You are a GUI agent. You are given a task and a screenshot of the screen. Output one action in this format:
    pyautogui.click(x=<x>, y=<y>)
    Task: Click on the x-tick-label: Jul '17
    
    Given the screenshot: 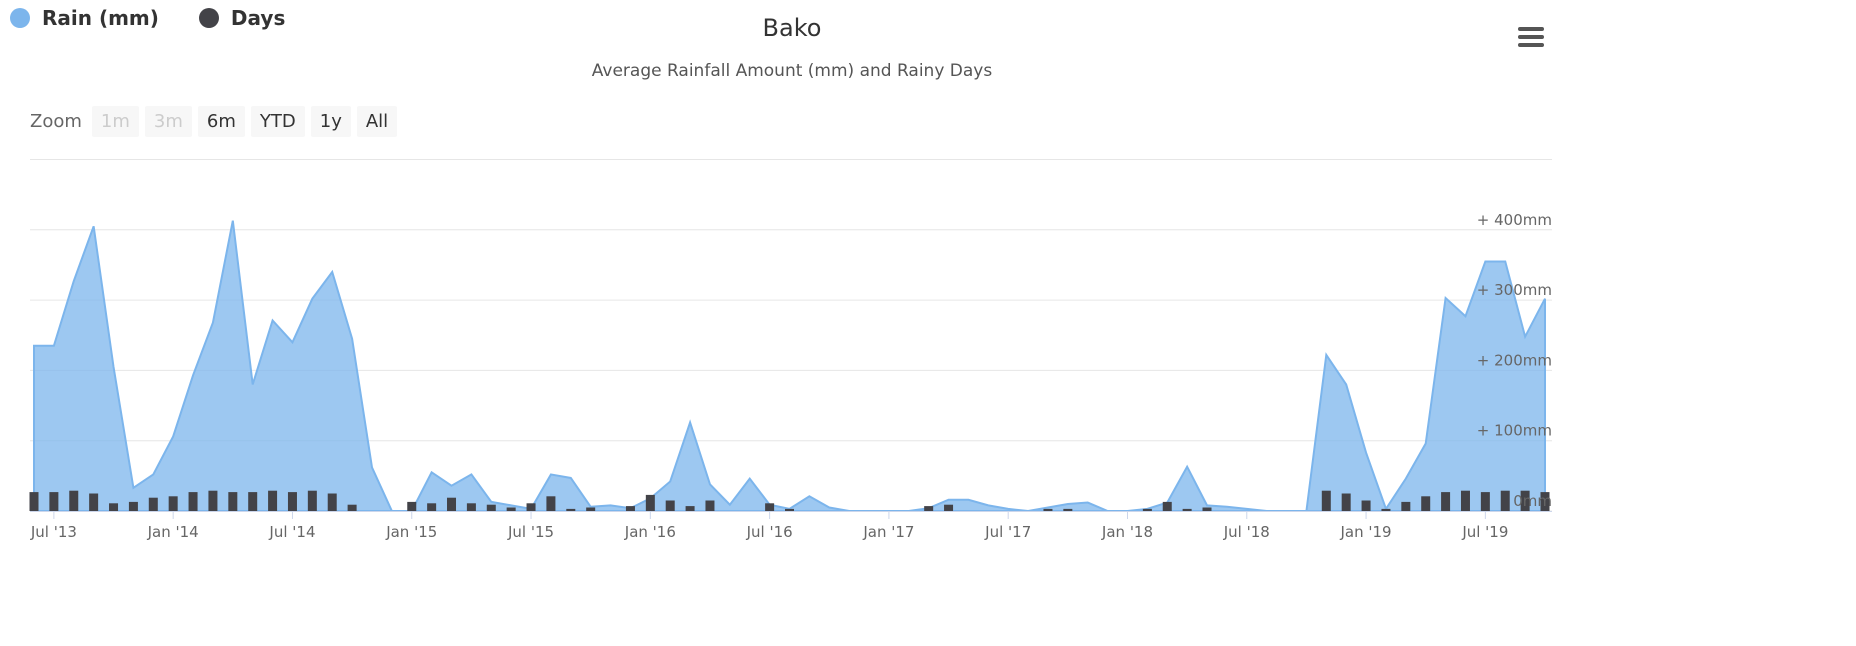 What is the action you would take?
    pyautogui.click(x=1007, y=532)
    